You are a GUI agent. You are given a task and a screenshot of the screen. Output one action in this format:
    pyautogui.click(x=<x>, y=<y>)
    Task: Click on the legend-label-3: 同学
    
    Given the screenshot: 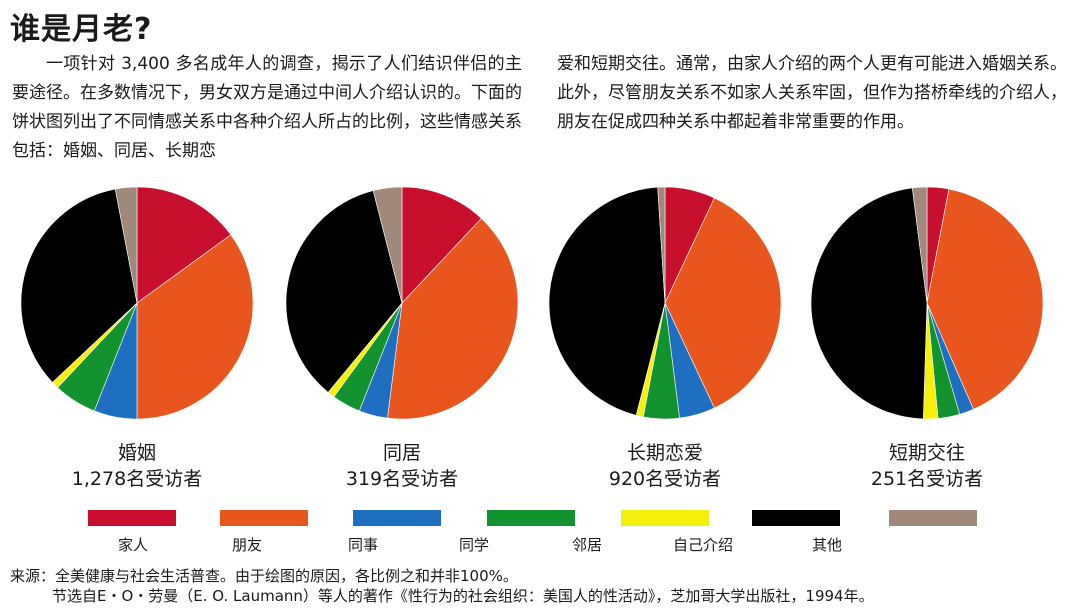 What is the action you would take?
    pyautogui.click(x=474, y=545)
    